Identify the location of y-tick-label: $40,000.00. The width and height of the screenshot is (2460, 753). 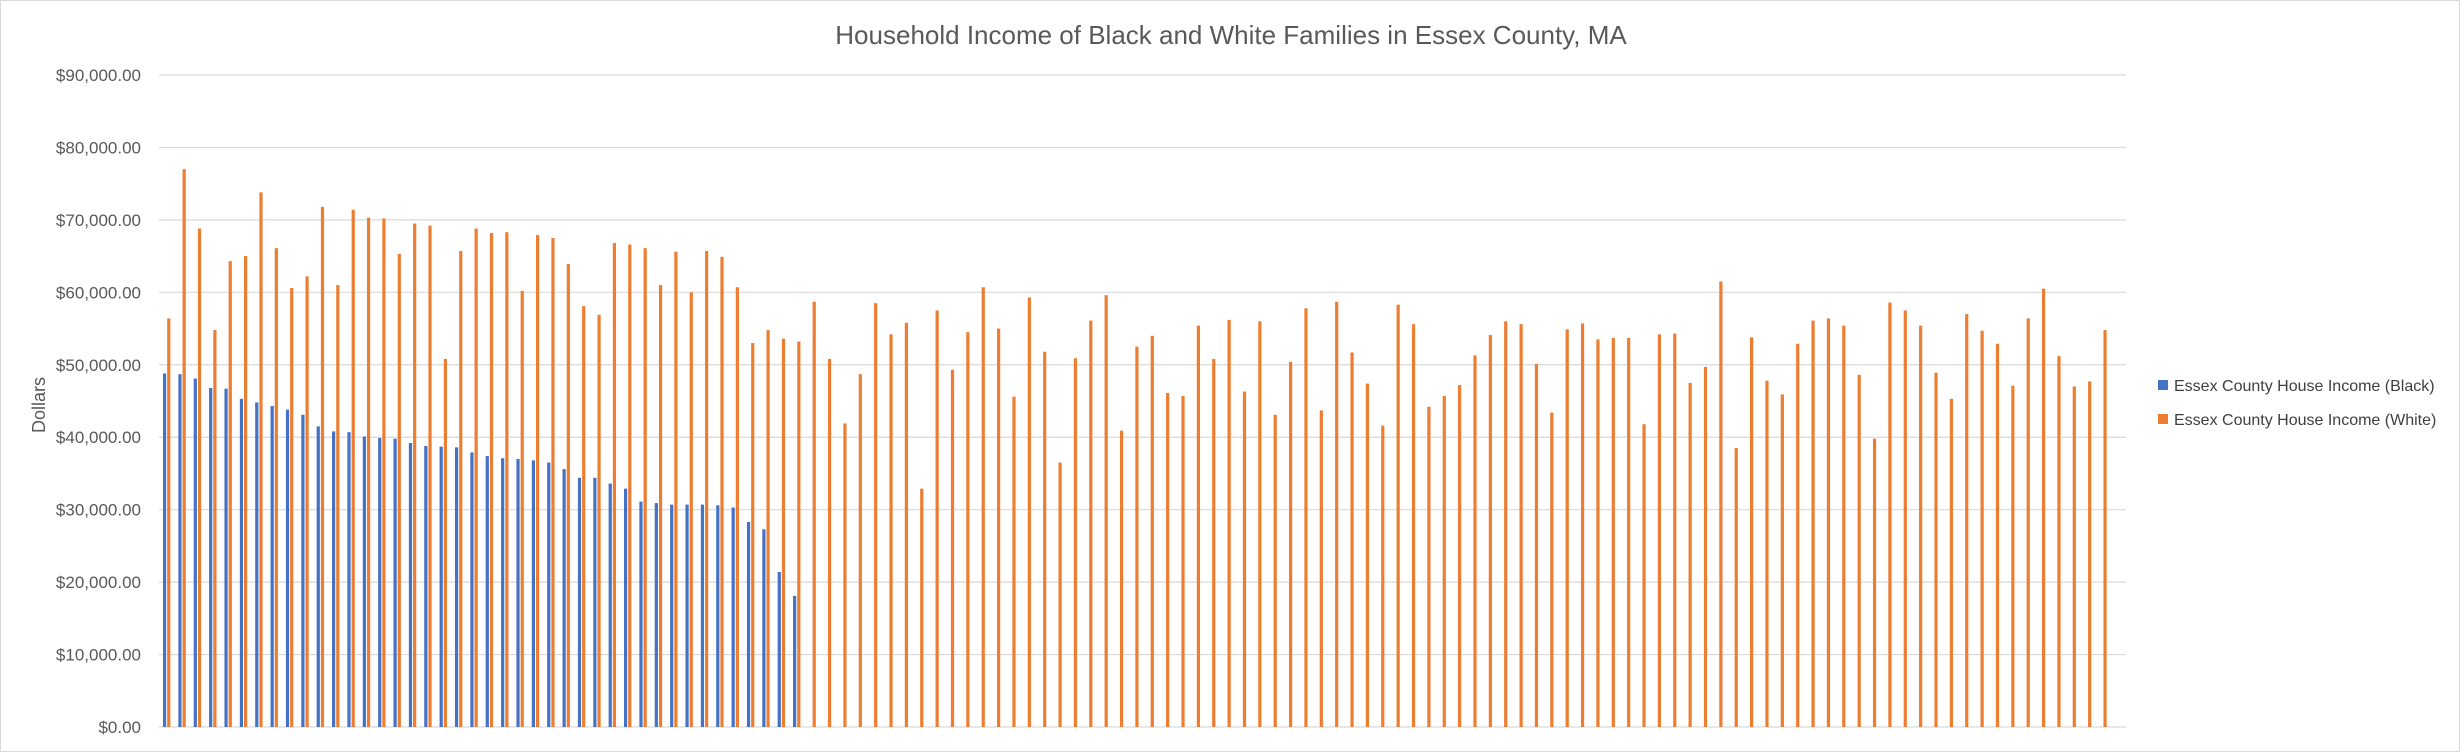
(98, 437).